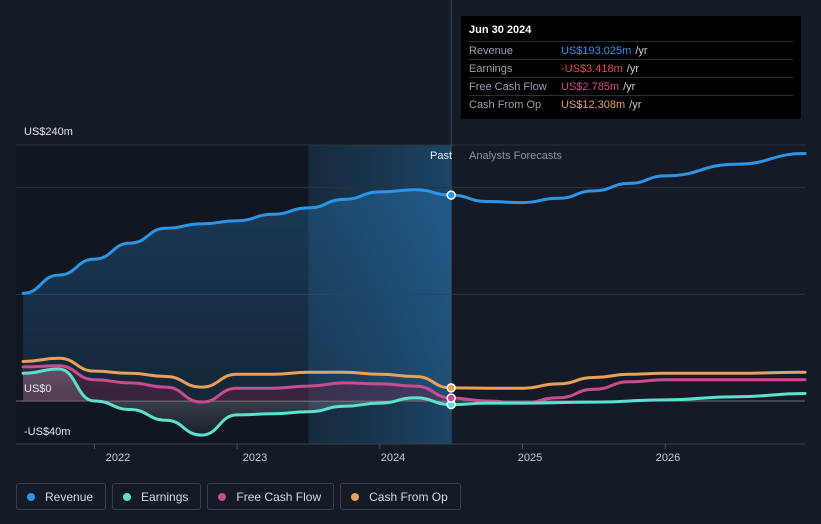  I want to click on x-tick-2023: 2023, so click(255, 458).